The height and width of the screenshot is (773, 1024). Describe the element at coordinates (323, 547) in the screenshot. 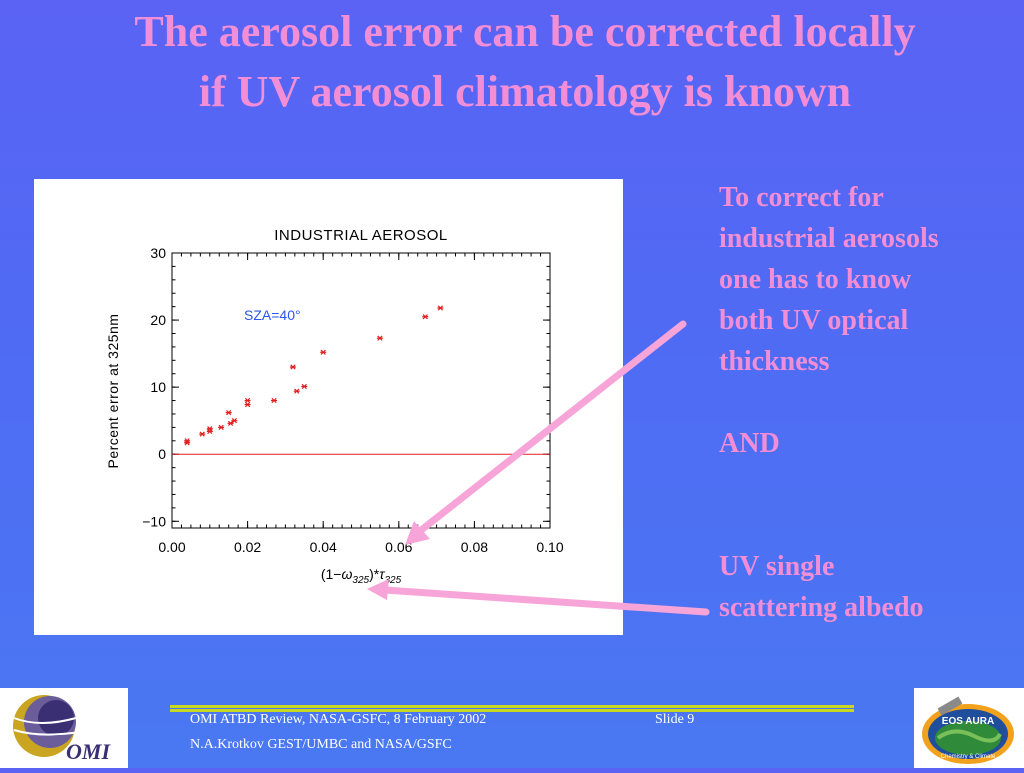

I see `x-tick-label: 0.04` at that location.